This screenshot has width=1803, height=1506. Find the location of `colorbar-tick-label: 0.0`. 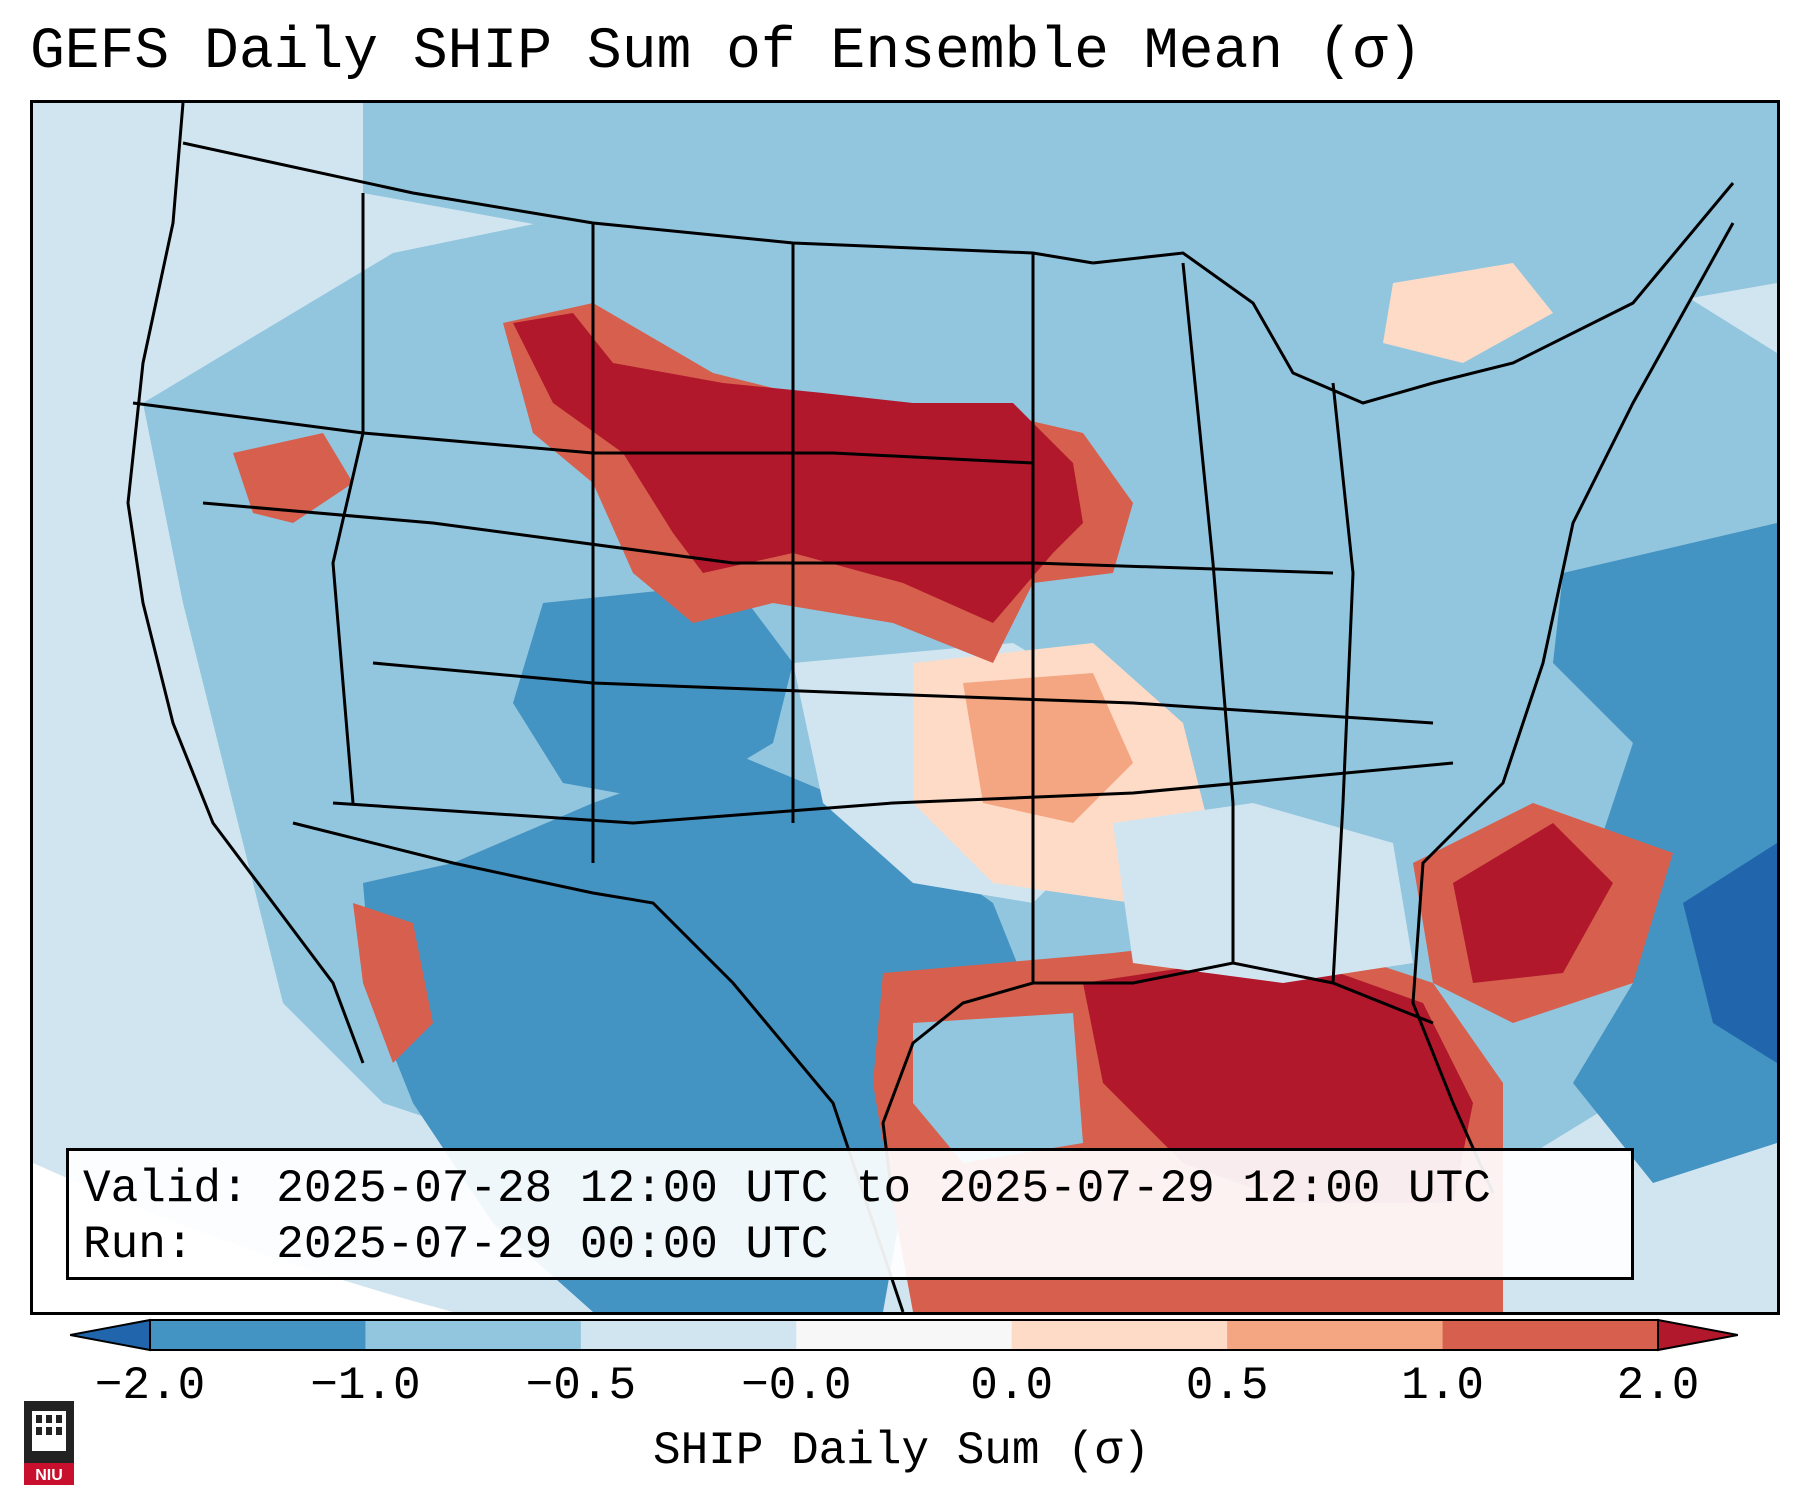

colorbar-tick-label: 0.0 is located at coordinates (1012, 1386).